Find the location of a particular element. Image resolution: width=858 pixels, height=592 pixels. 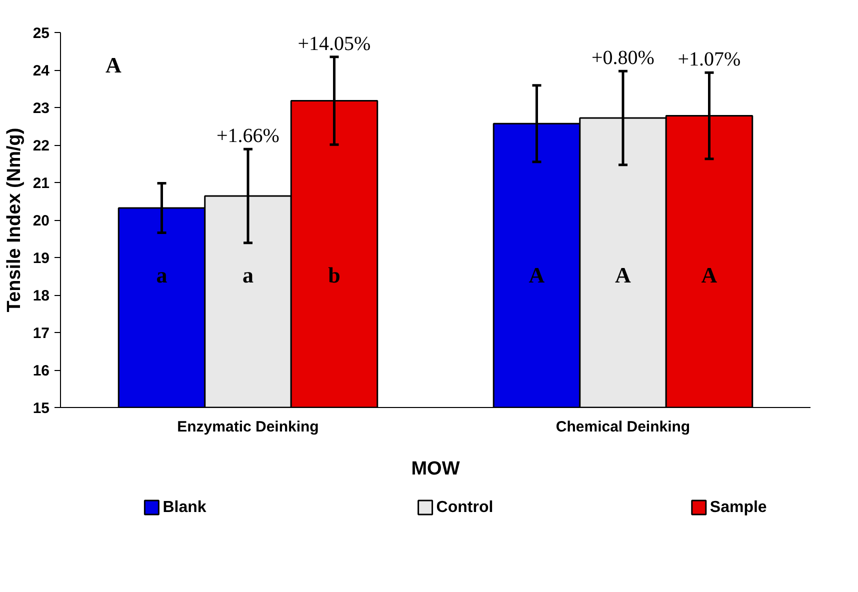

y-tick-label: 17 is located at coordinates (41, 333).